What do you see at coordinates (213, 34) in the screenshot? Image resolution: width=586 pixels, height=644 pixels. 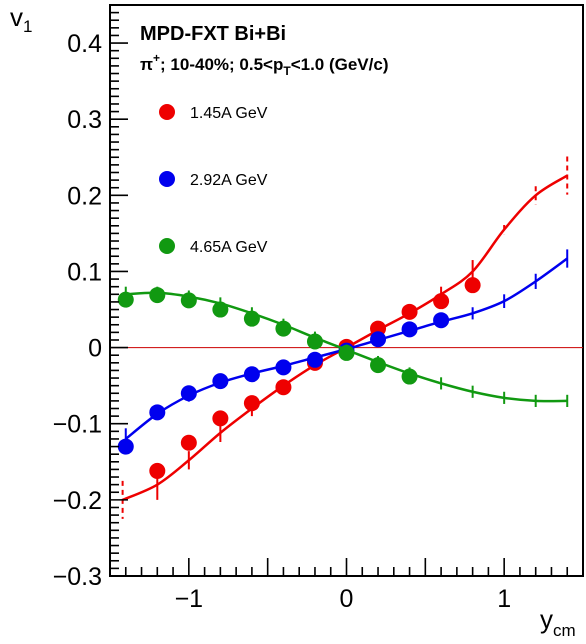 I see `chart-title: MPD-FXT Bi+Bi` at bounding box center [213, 34].